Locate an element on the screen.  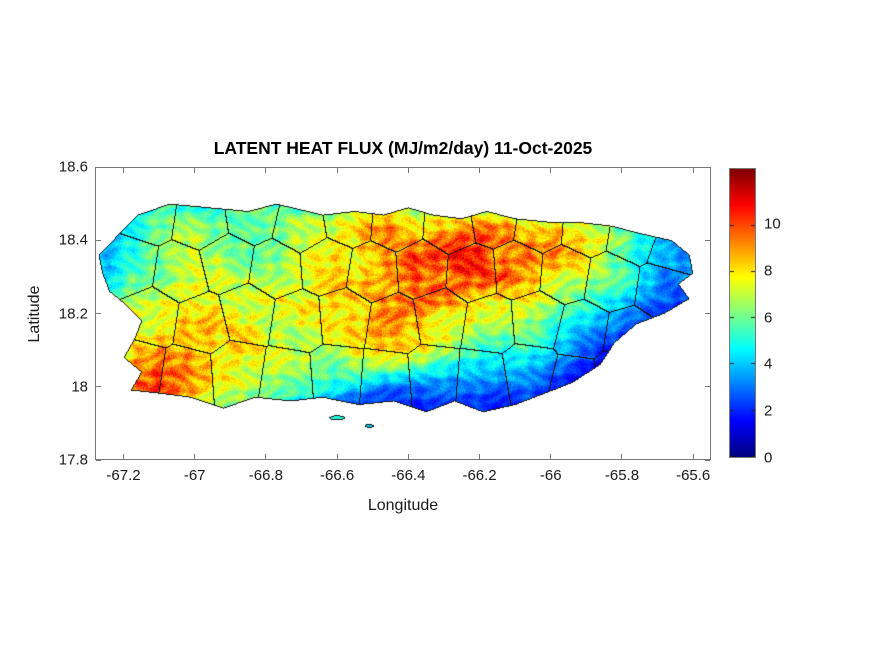
x-tick-label: -65.8 is located at coordinates (622, 475).